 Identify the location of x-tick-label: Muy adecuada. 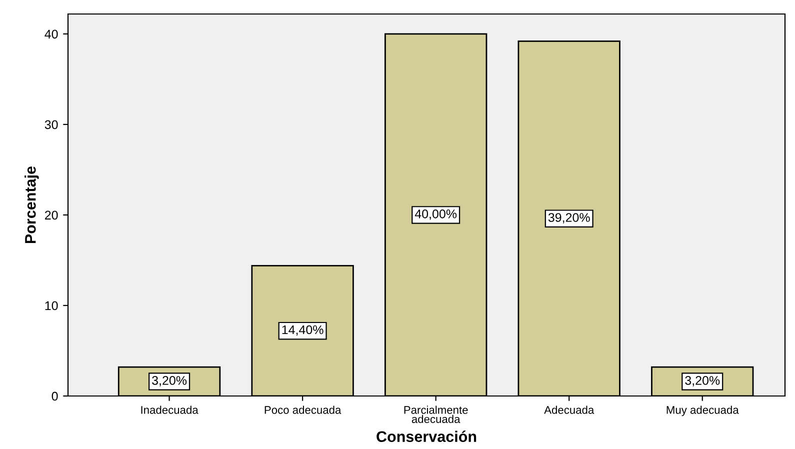
(702, 411).